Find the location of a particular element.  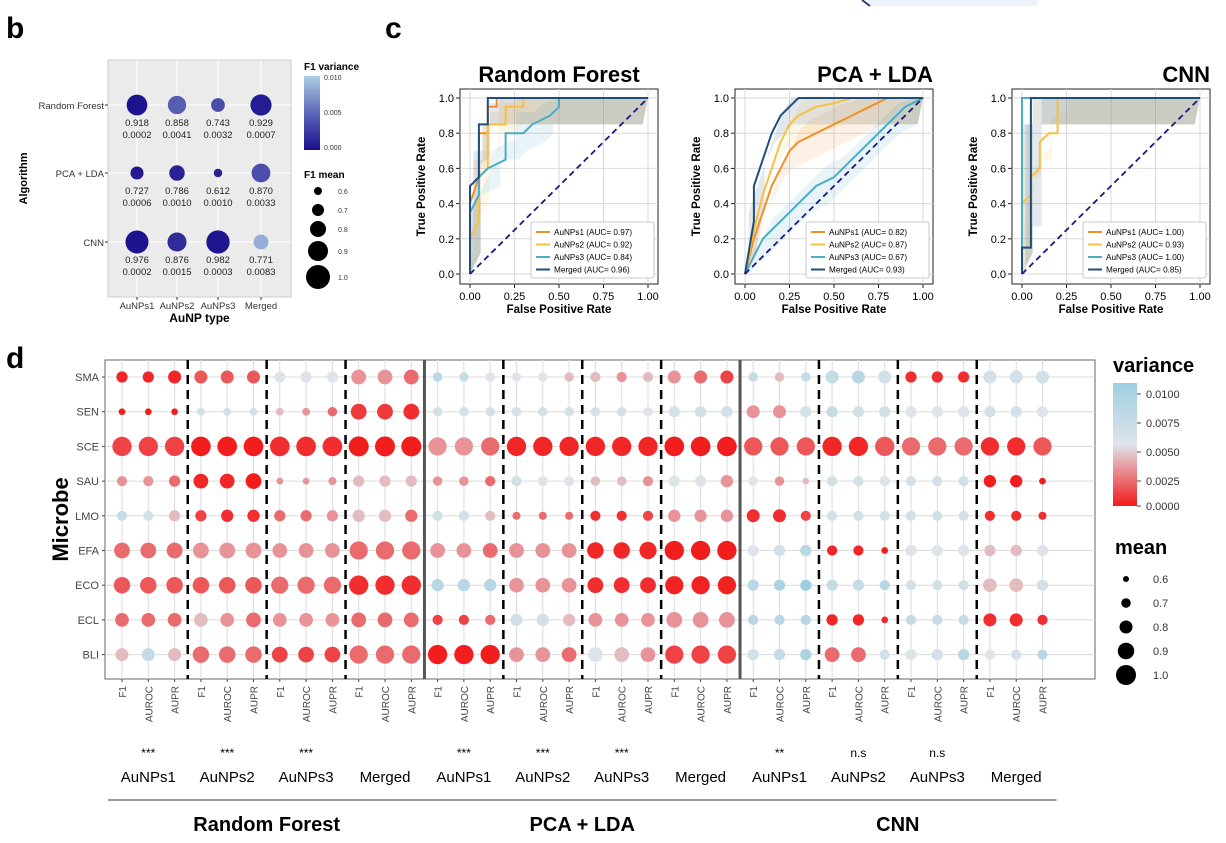

roc-legend-box is located at coordinates (867, 250).